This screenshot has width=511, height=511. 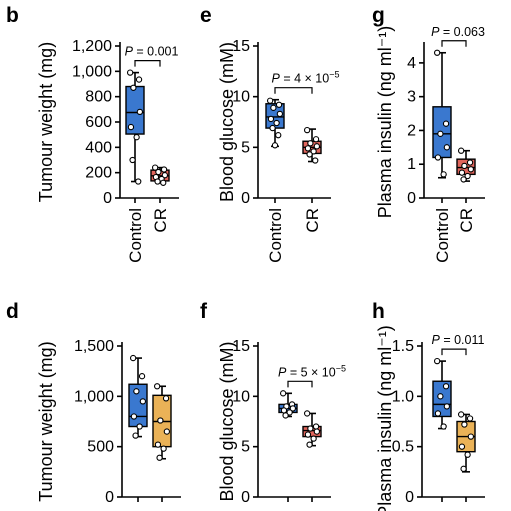 What do you see at coordinates (46, 122) in the screenshot?
I see `y-axis-label: Tumour weight (mg)` at bounding box center [46, 122].